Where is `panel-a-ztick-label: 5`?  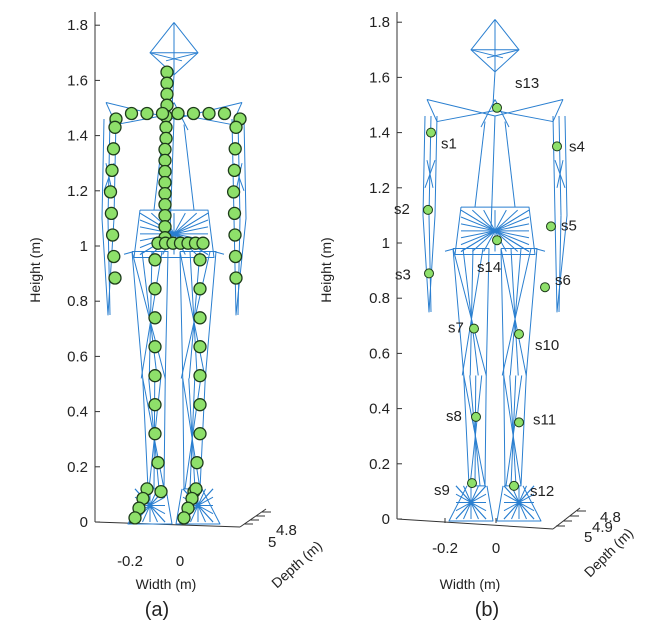
panel-a-ztick-label: 5 is located at coordinates (272, 542).